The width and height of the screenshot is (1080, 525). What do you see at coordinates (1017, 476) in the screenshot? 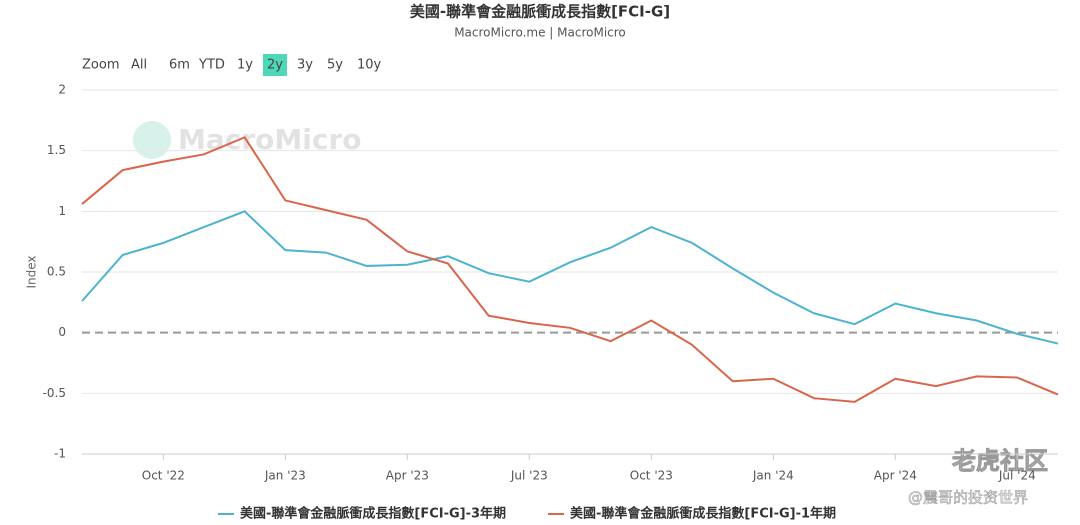
I see `x-tick-label: Jul '24` at bounding box center [1017, 476].